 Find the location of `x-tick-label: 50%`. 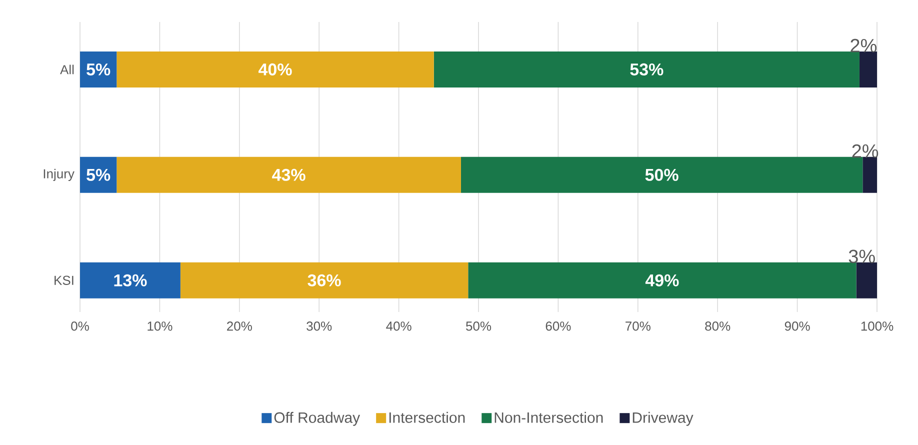

x-tick-label: 50% is located at coordinates (479, 326).